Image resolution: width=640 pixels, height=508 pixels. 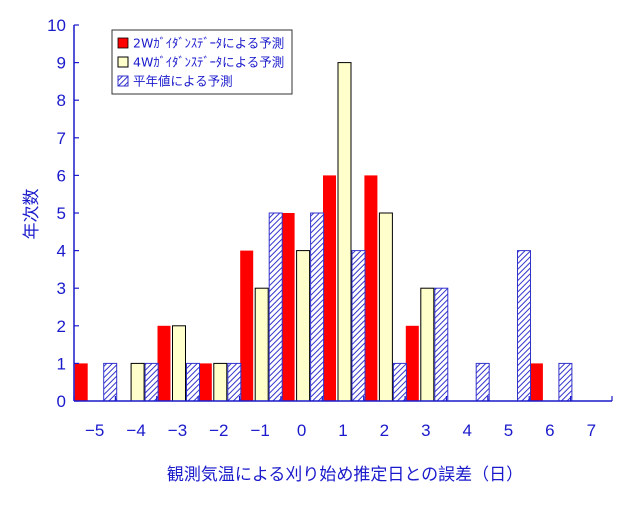 I want to click on y-tick-label: 7, so click(x=61, y=138).